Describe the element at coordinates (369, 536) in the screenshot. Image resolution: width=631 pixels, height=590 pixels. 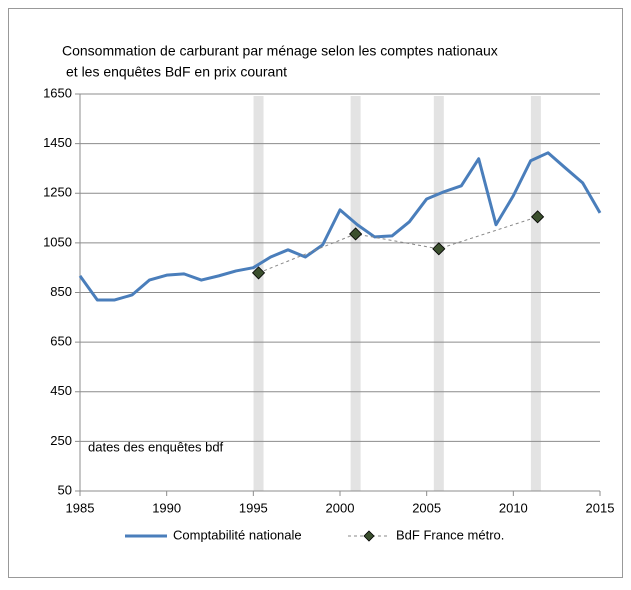
I see `legend-marker` at that location.